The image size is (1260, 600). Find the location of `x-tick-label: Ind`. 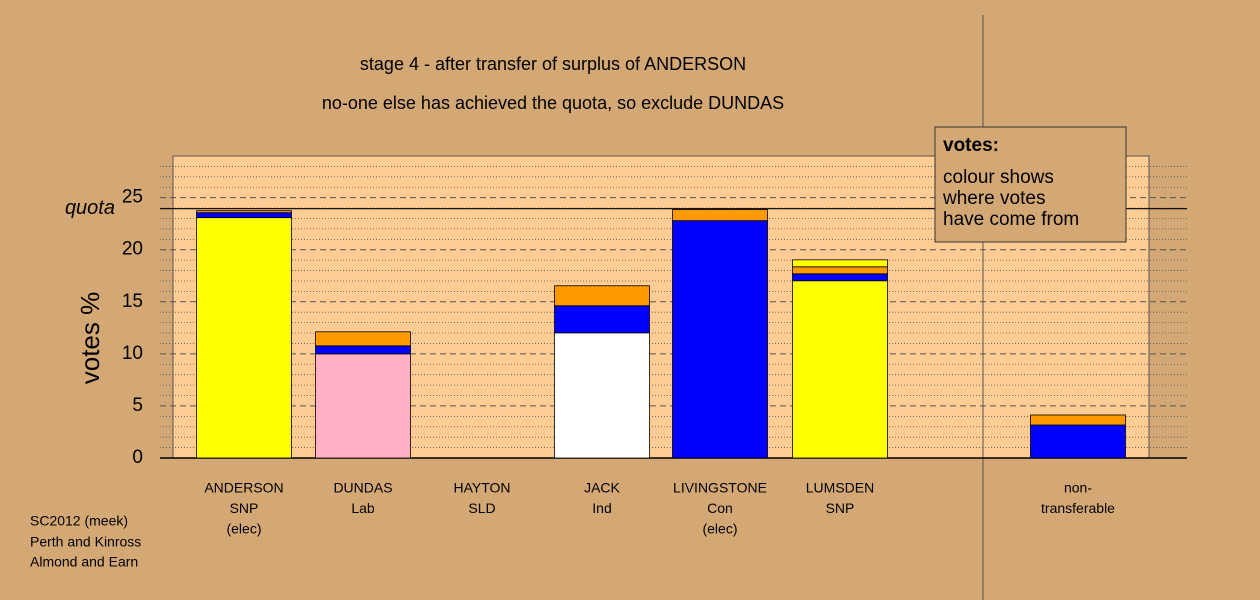

x-tick-label: Ind is located at coordinates (601, 508).